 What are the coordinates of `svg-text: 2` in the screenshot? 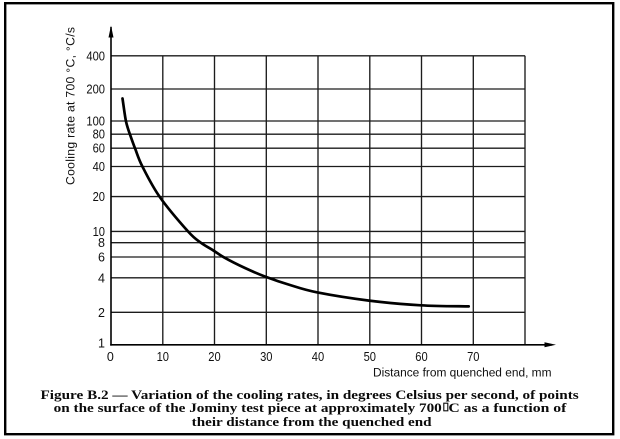 It's located at (101, 313).